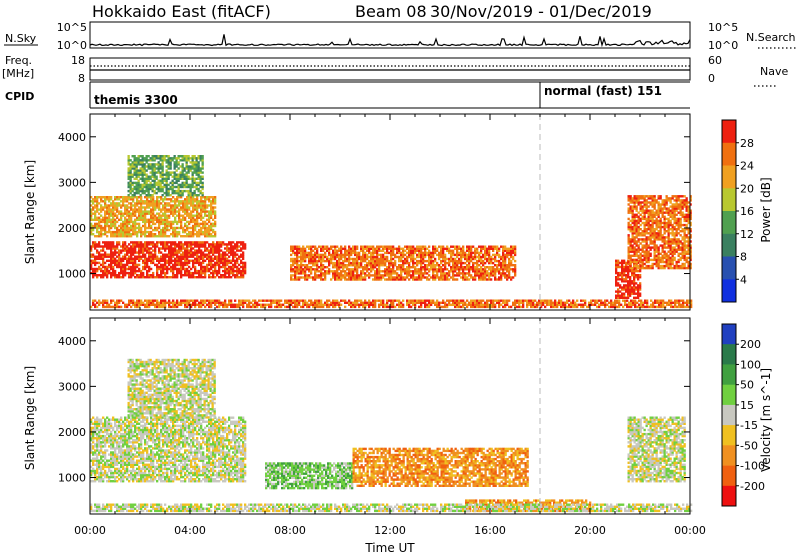 Image resolution: width=800 pixels, height=554 pixels. Describe the element at coordinates (766, 420) in the screenshot. I see `velocity-cbar-label: Velocity [m s^-1]` at that location.